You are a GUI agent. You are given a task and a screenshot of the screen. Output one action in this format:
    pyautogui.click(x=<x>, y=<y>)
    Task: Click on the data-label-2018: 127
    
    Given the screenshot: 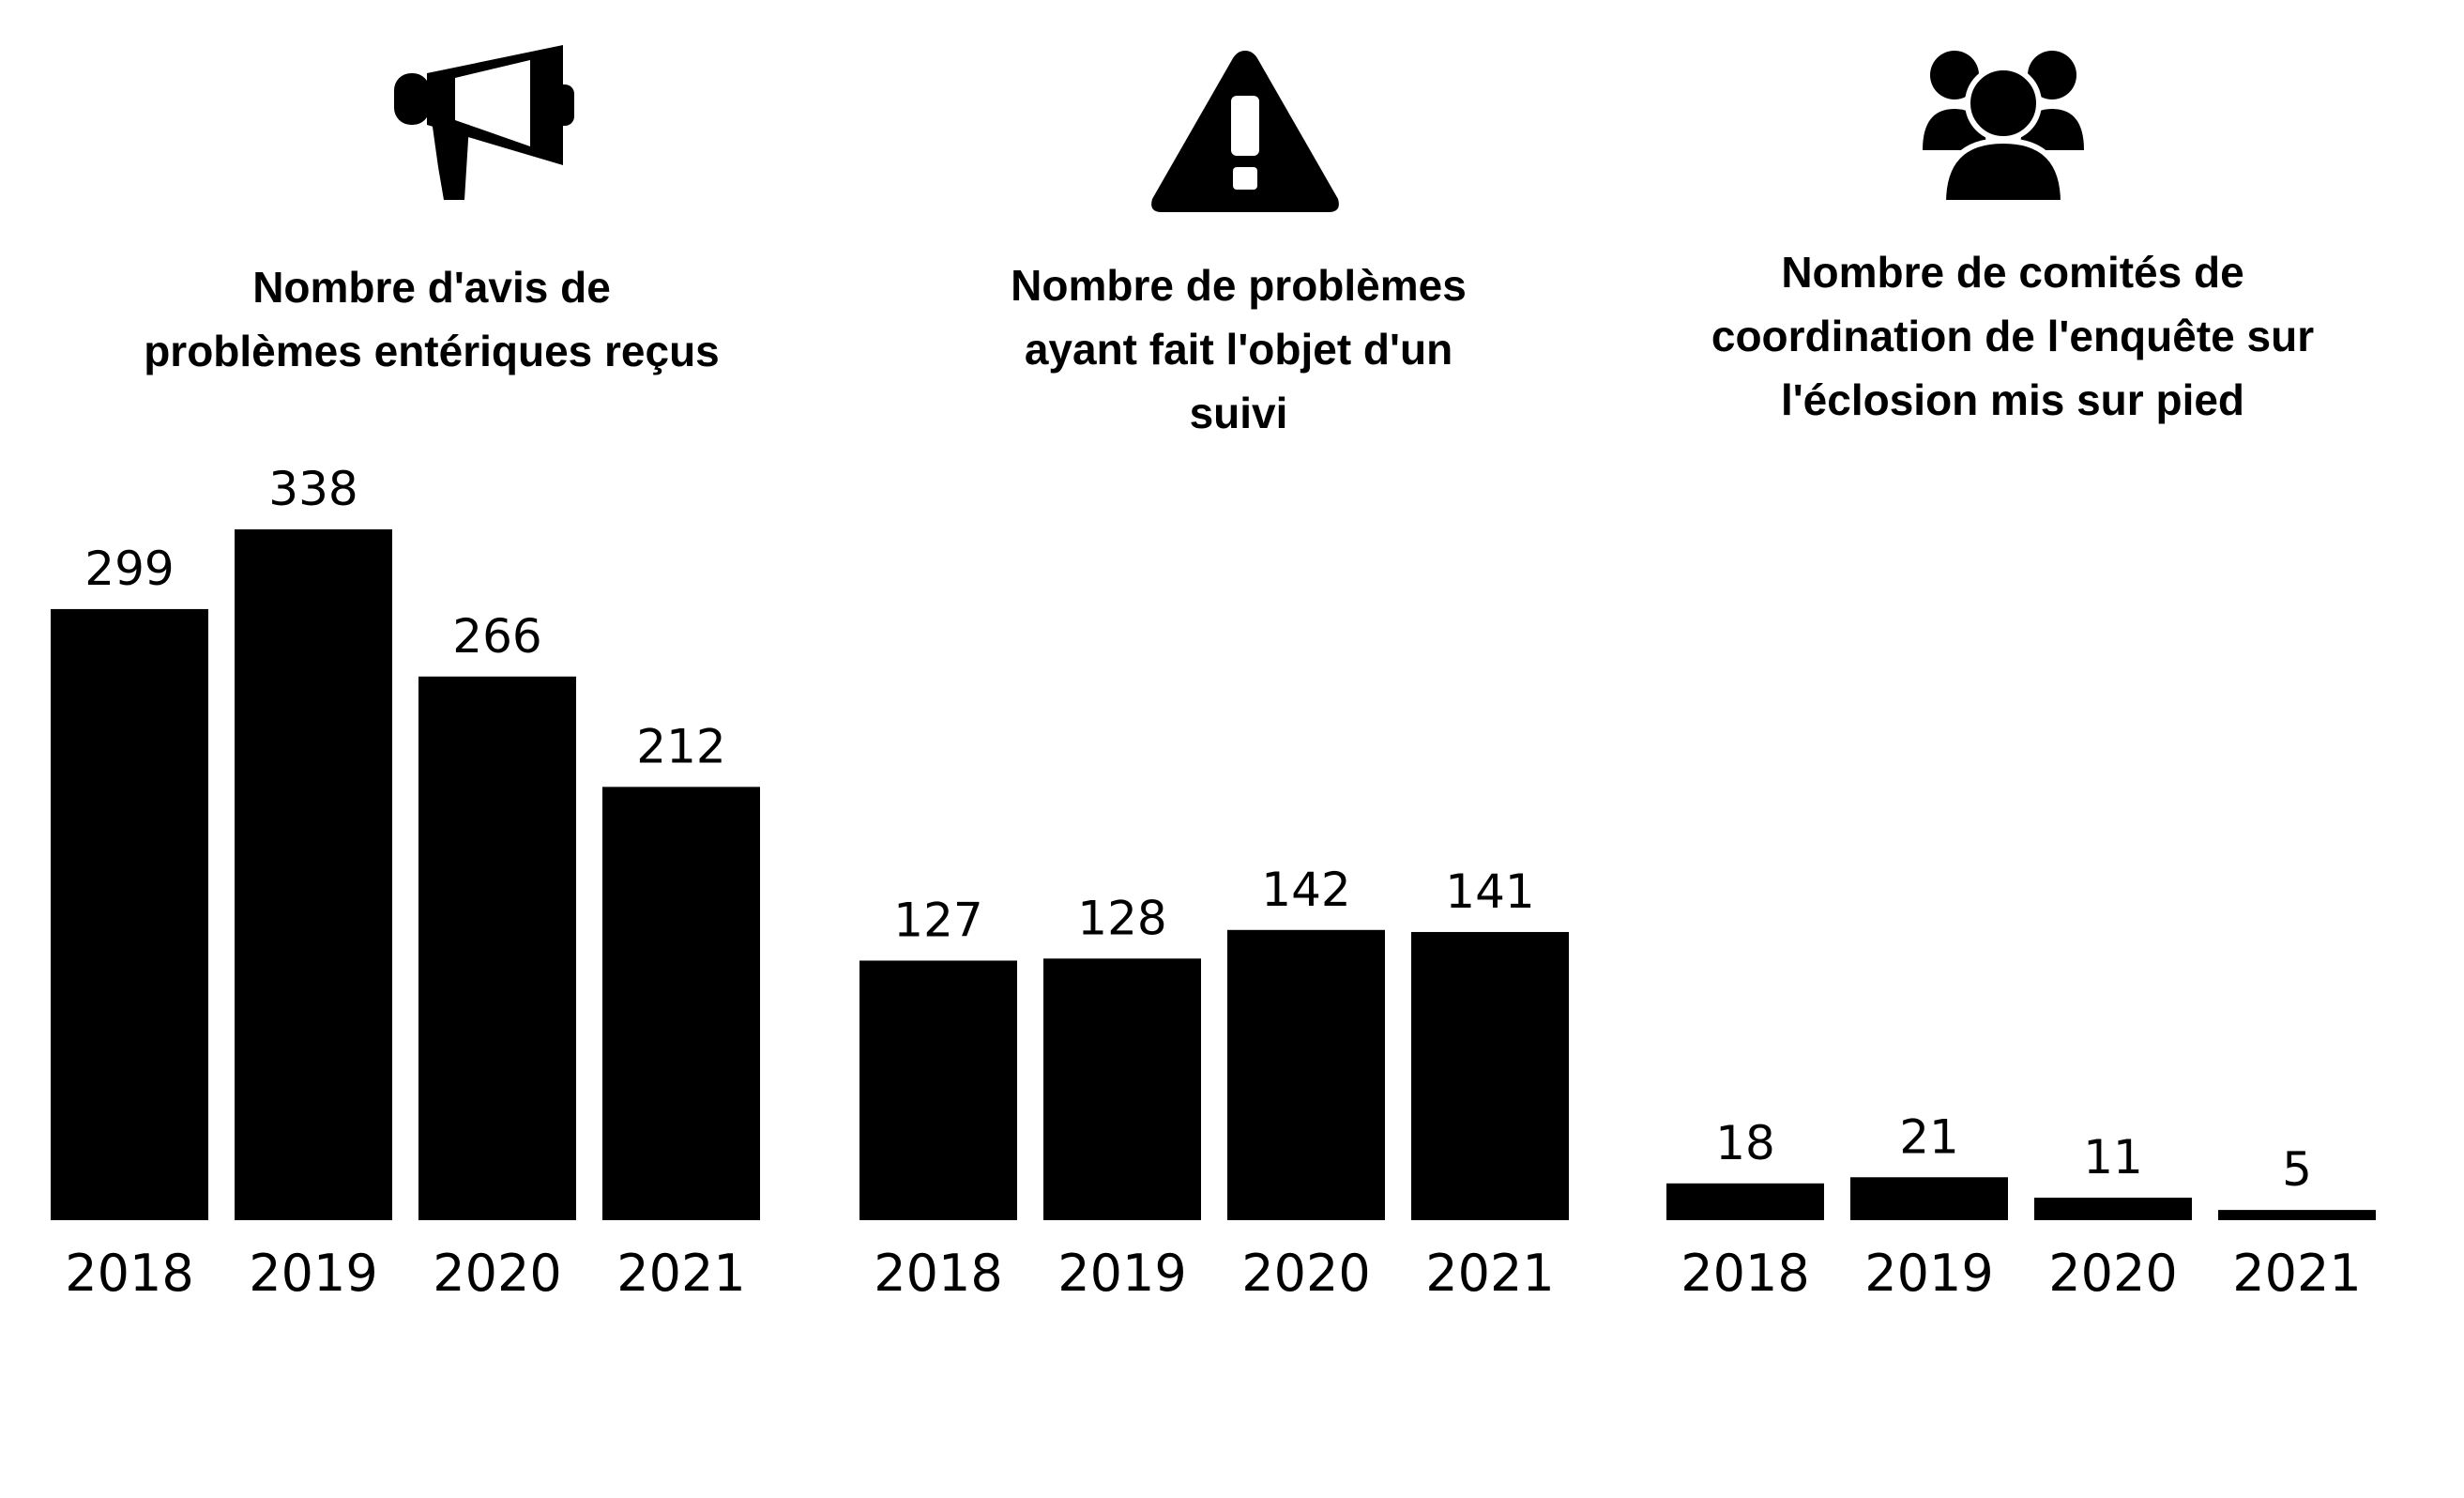 What is the action you would take?
    pyautogui.click(x=937, y=920)
    